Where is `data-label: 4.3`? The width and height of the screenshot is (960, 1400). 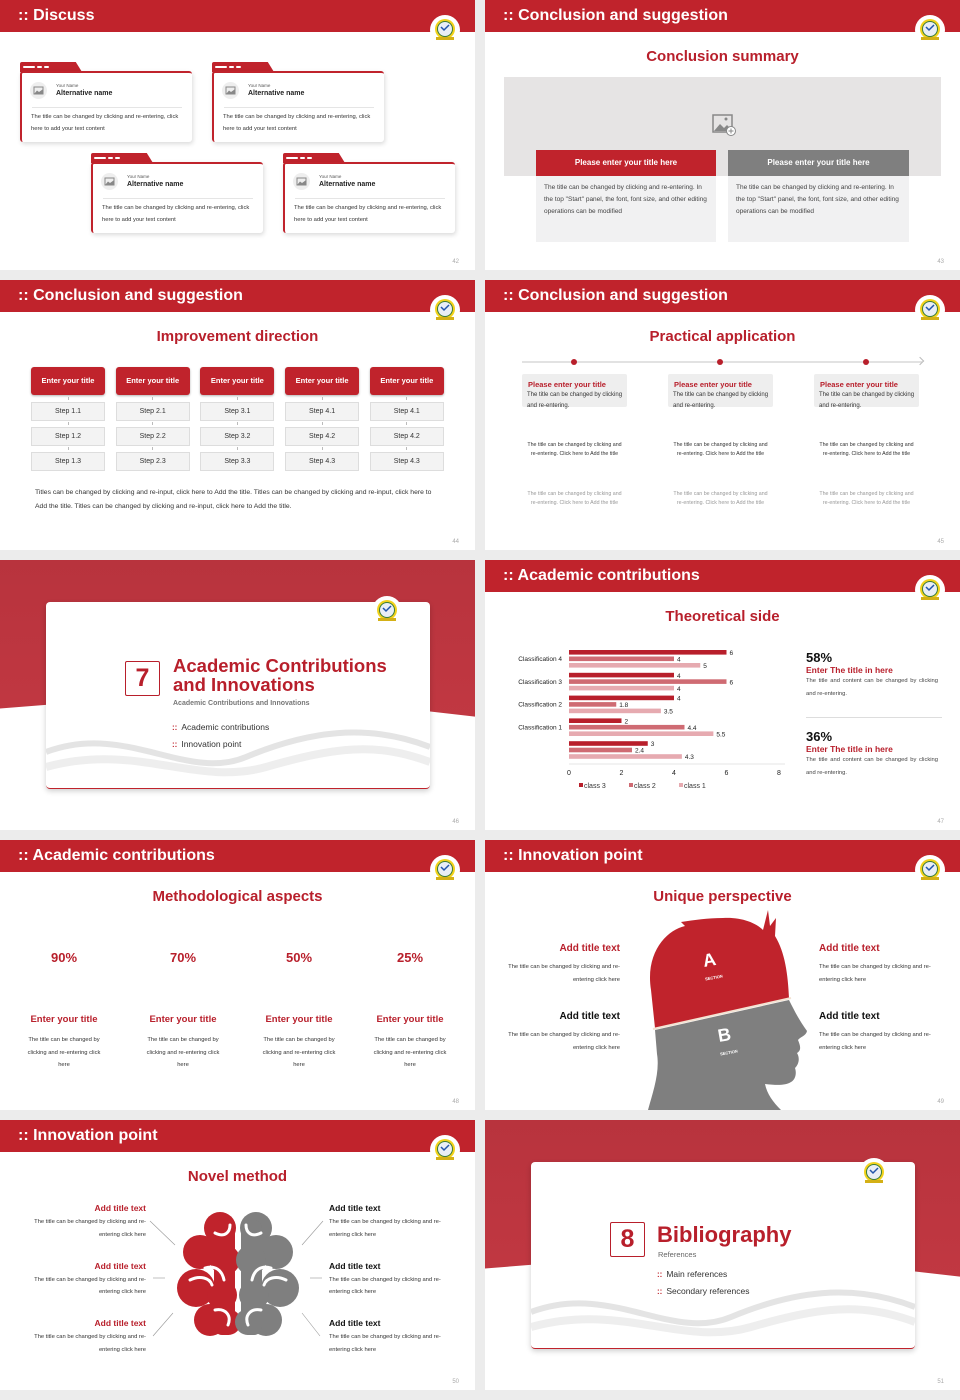
data-label: 4.3 is located at coordinates (689, 757).